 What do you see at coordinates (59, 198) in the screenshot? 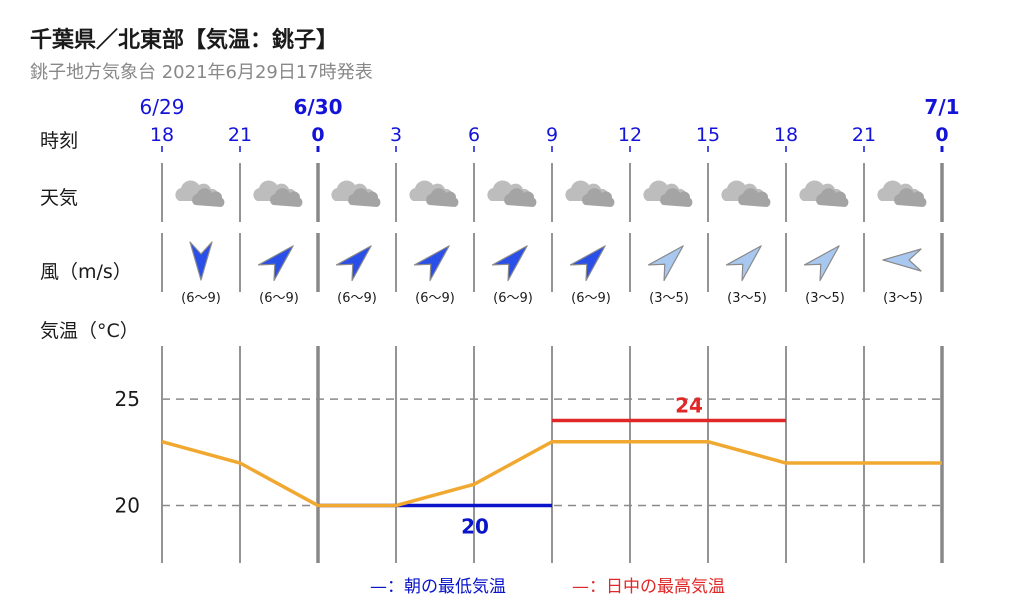
I see `weather-row-label: 天気` at bounding box center [59, 198].